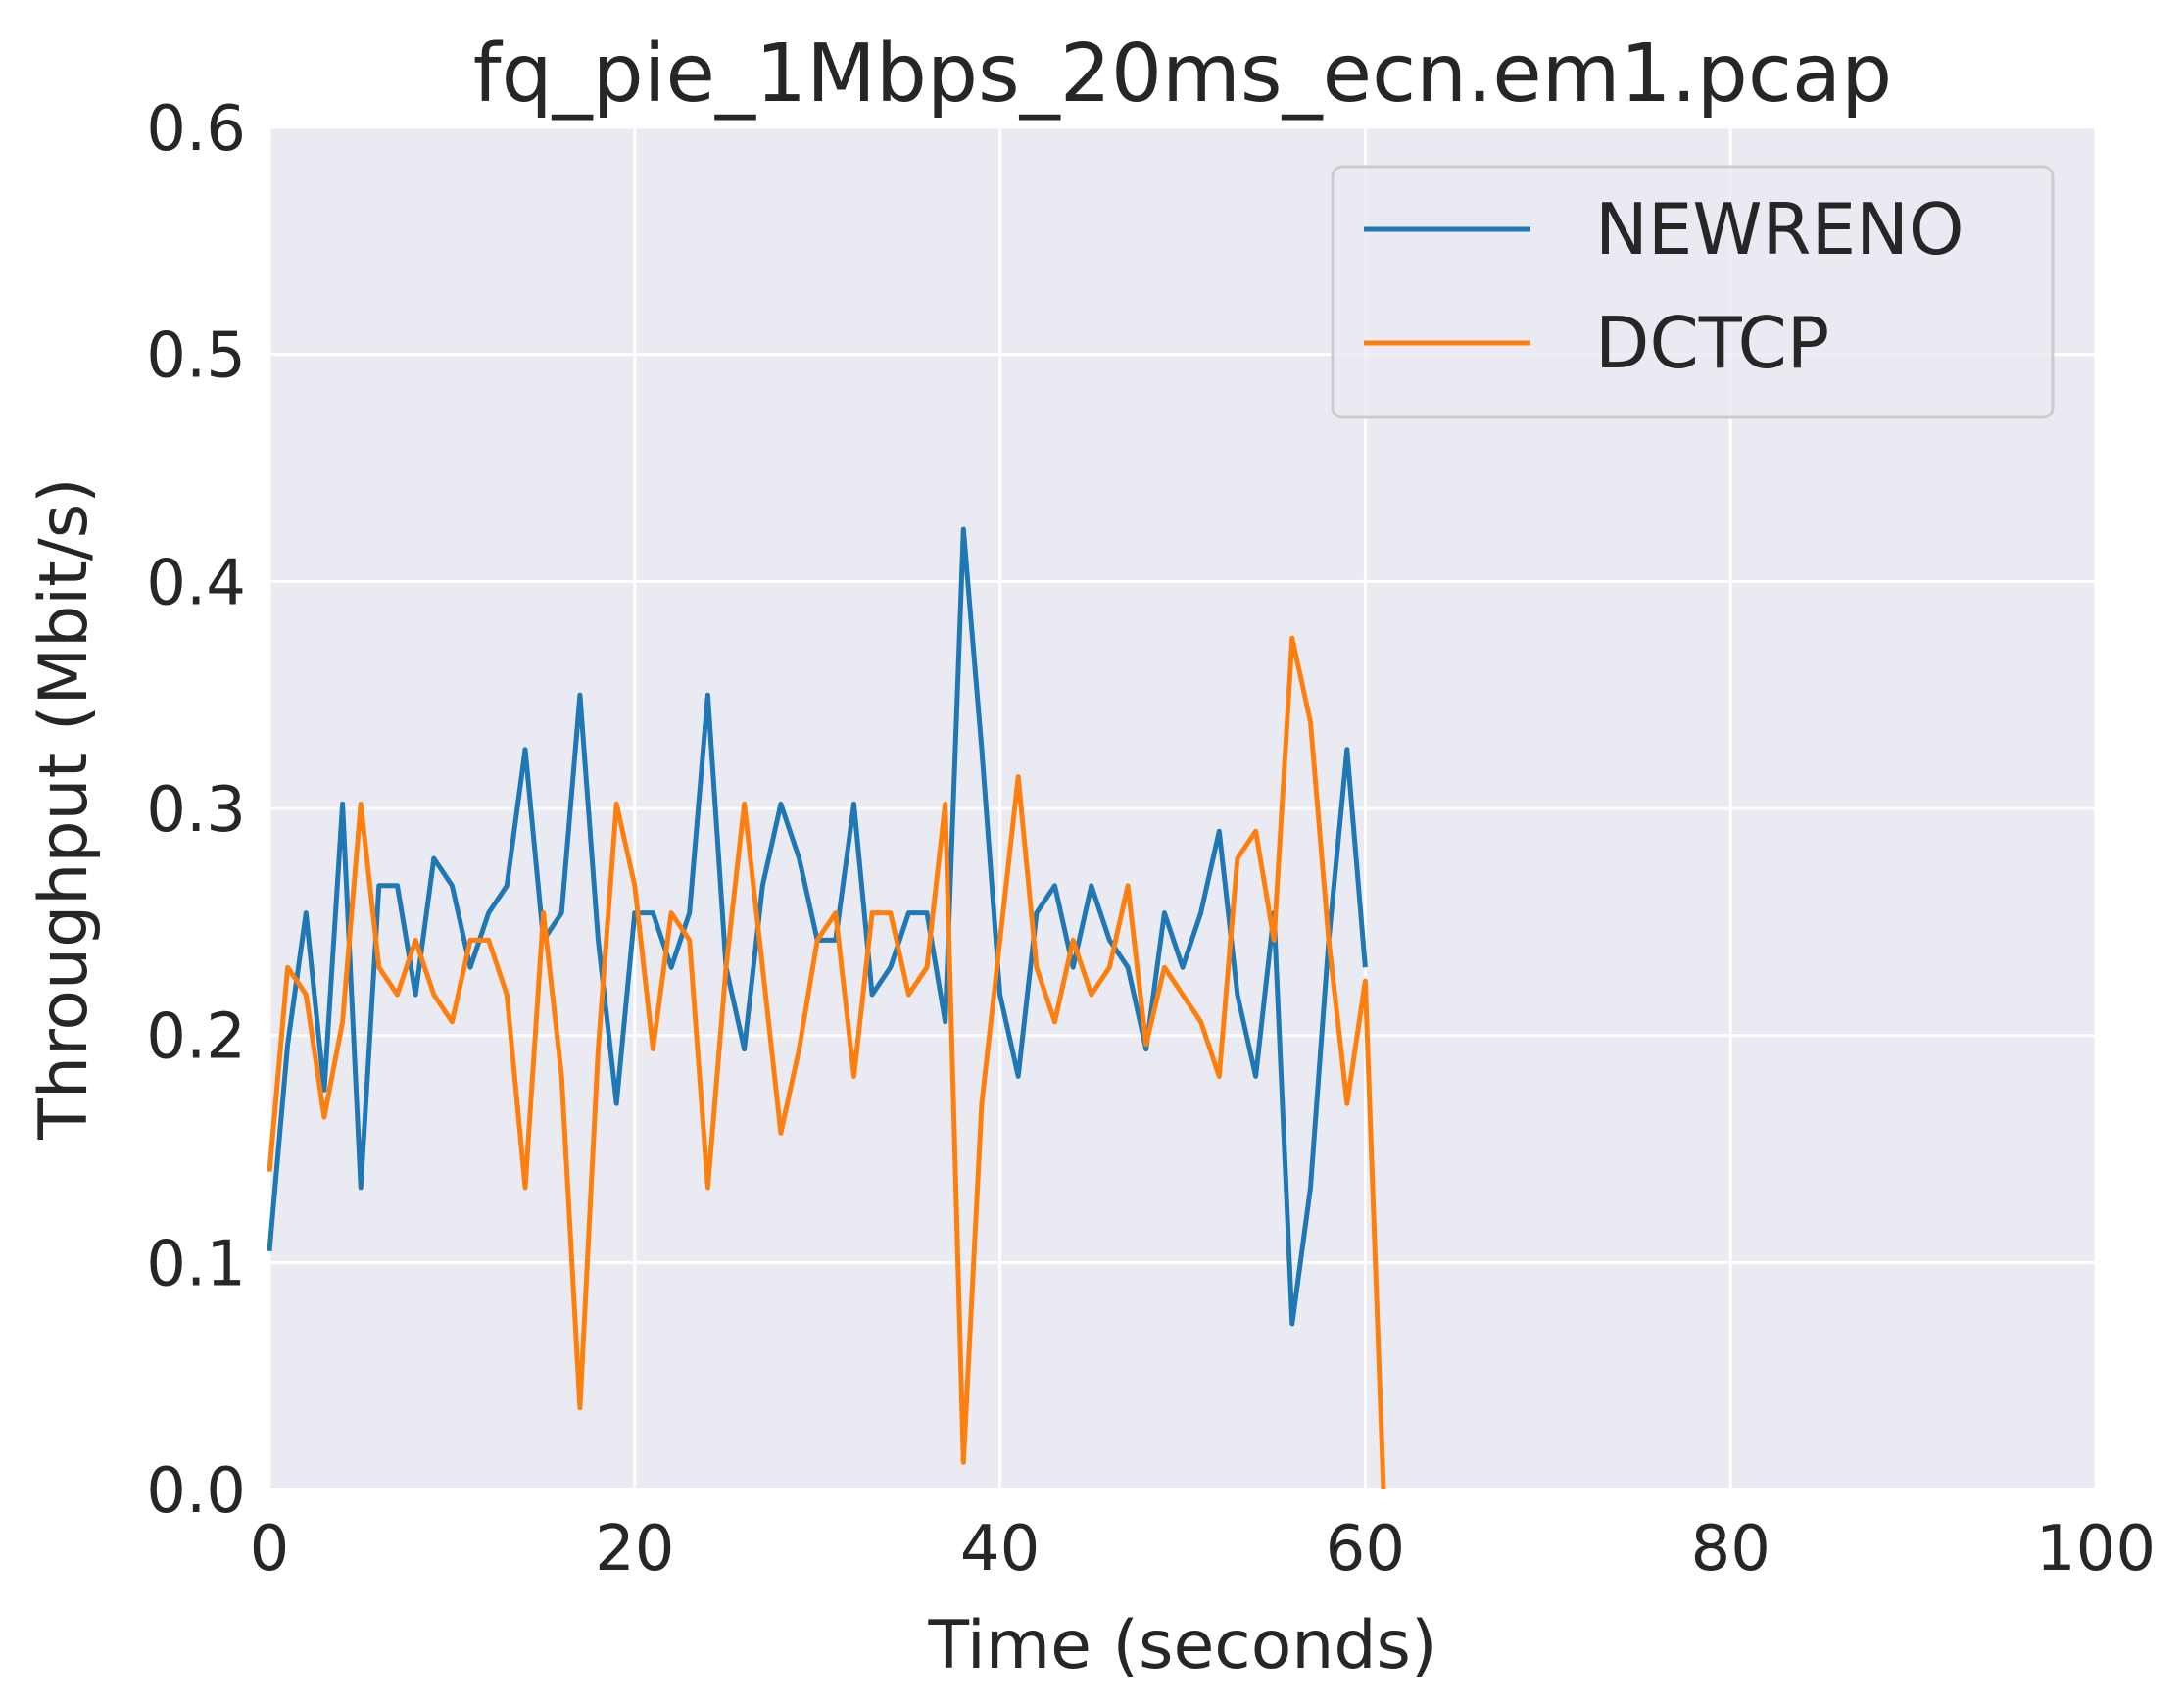  What do you see at coordinates (196, 1037) in the screenshot?
I see `y-tick-label: 0.2` at bounding box center [196, 1037].